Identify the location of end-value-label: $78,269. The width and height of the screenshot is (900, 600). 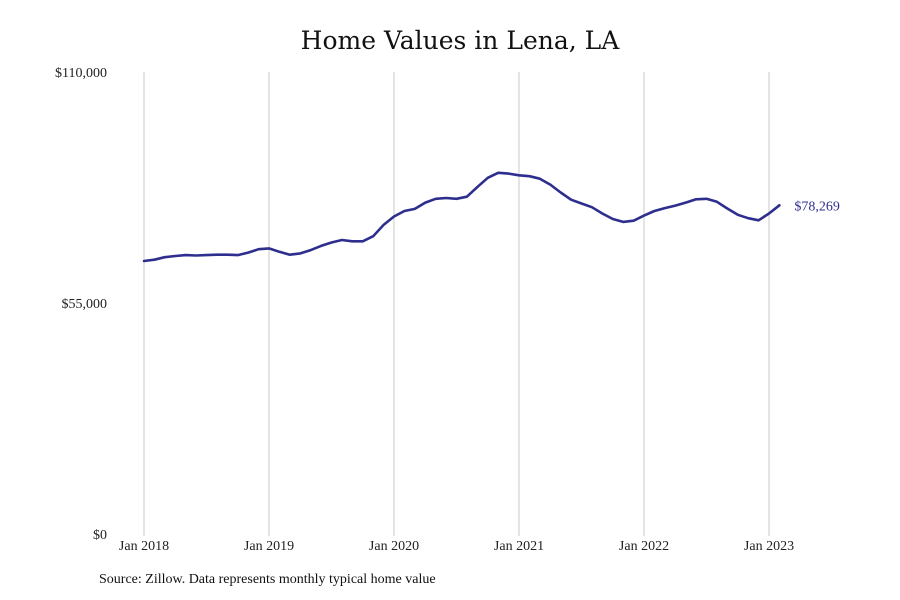
(817, 206).